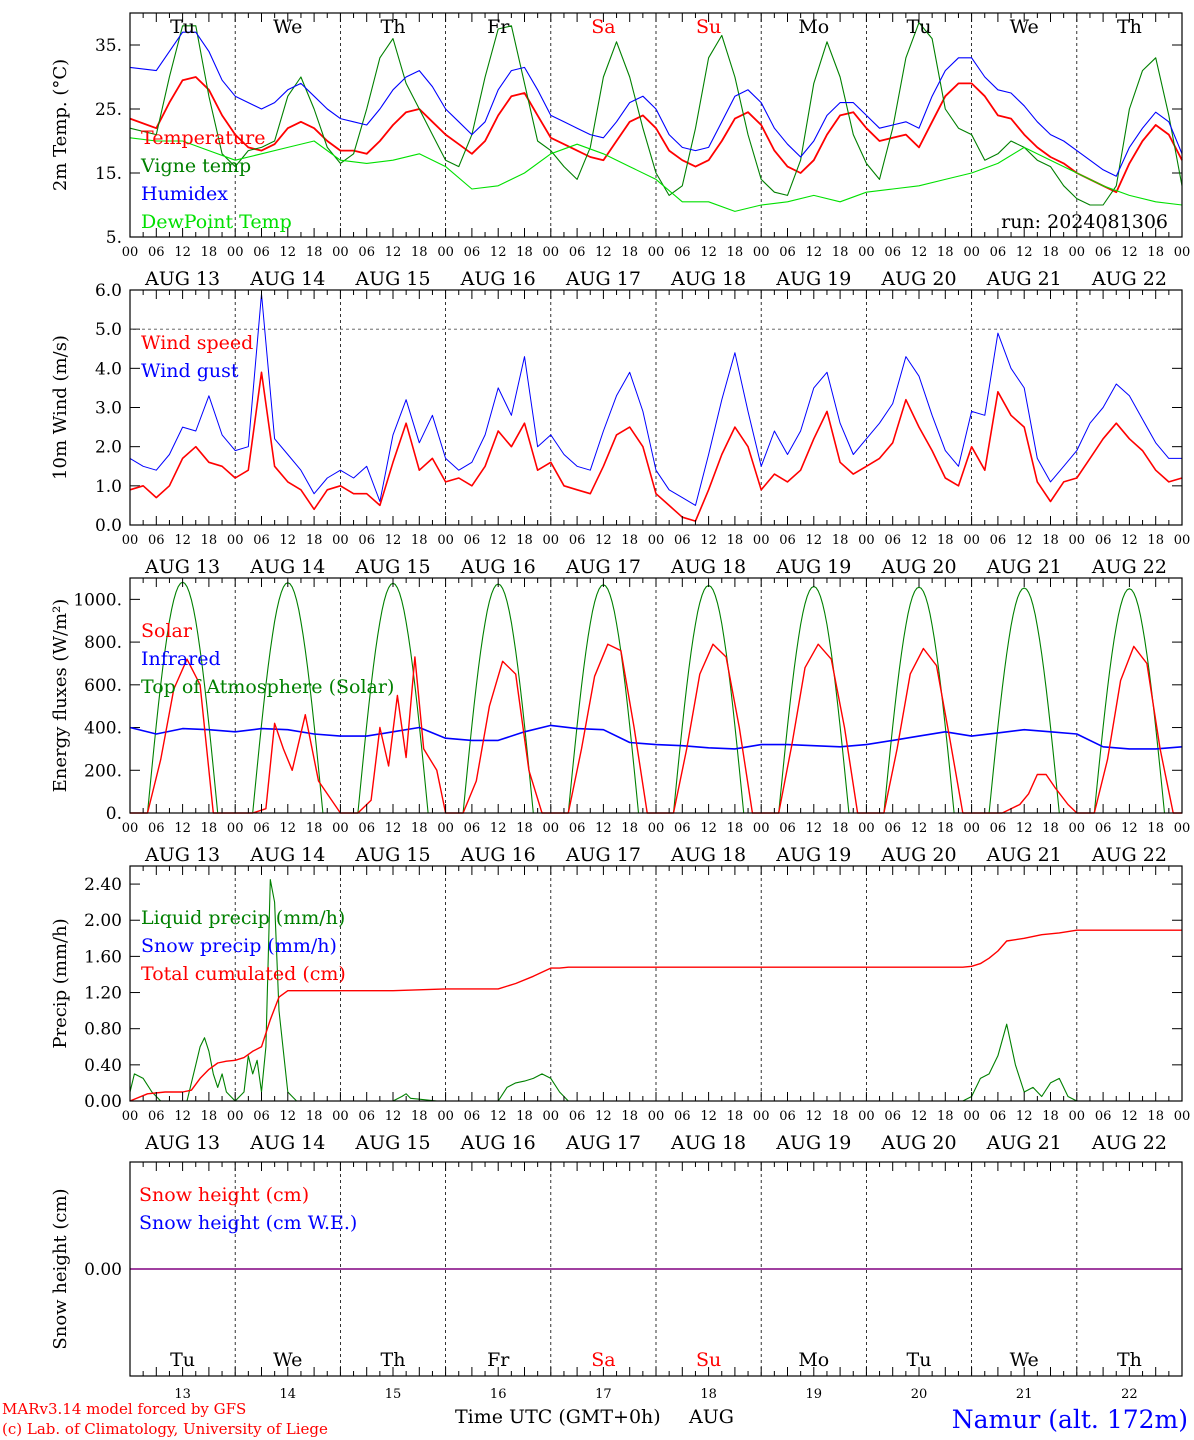 Image resolution: width=1194 pixels, height=1440 pixels. Describe the element at coordinates (656, 135) in the screenshot. I see `series-temperature` at that location.